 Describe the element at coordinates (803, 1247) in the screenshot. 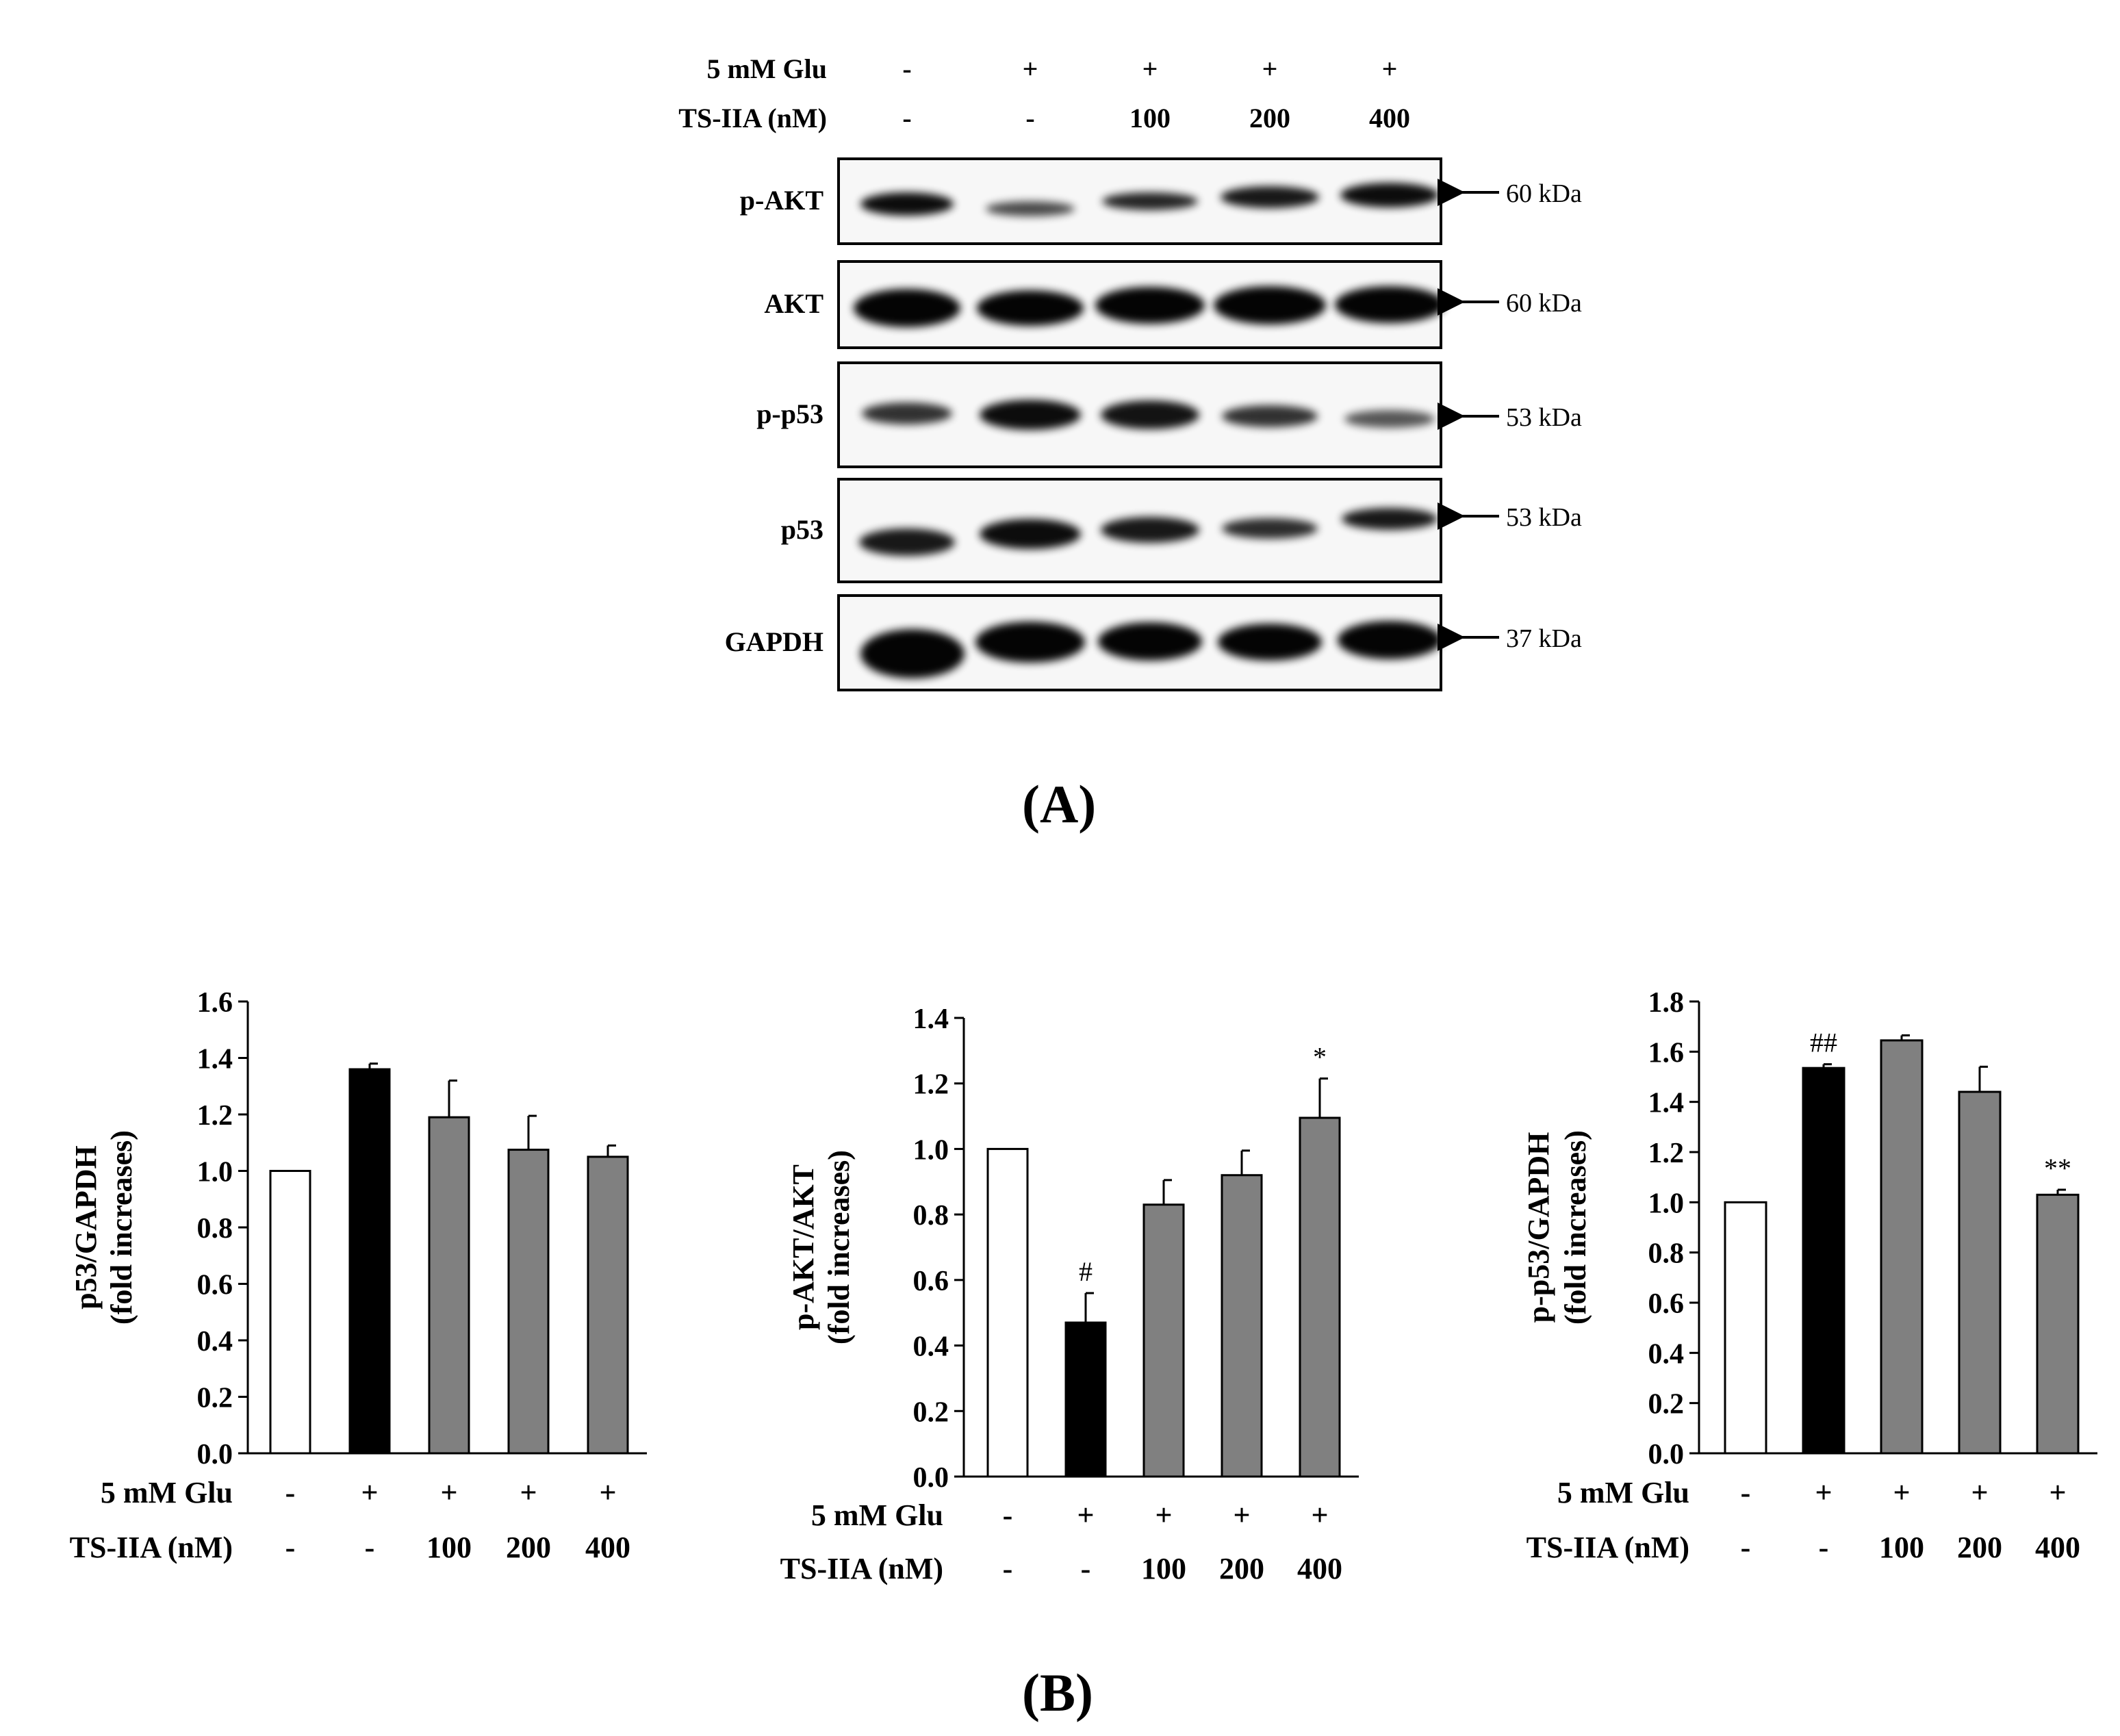

I see `y-axis-label: p-AKT/AKT` at that location.